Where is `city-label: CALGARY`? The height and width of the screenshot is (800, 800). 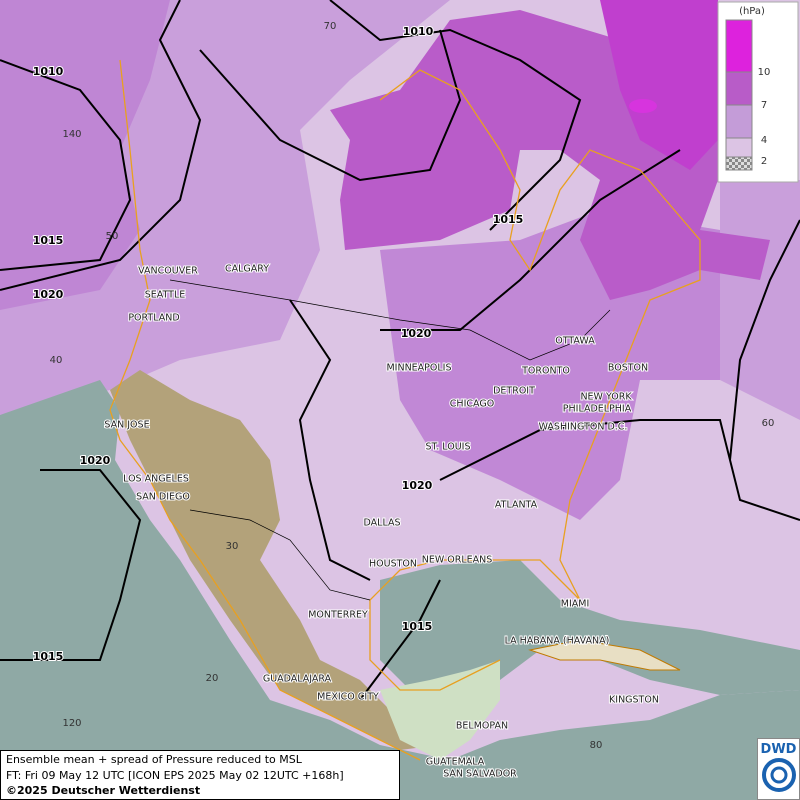
city-label: CALGARY is located at coordinates (247, 269).